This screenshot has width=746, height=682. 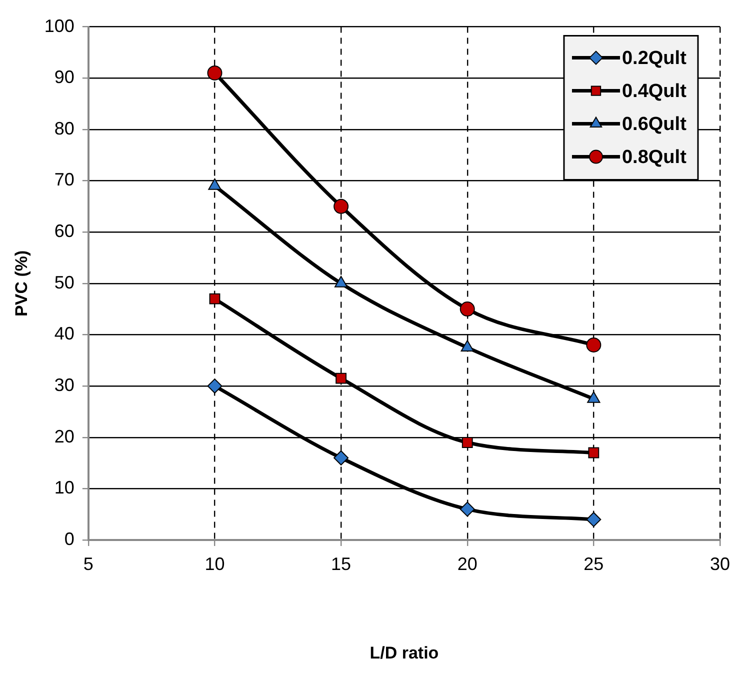 I want to click on legend-label: 0.2Qult, so click(x=655, y=59).